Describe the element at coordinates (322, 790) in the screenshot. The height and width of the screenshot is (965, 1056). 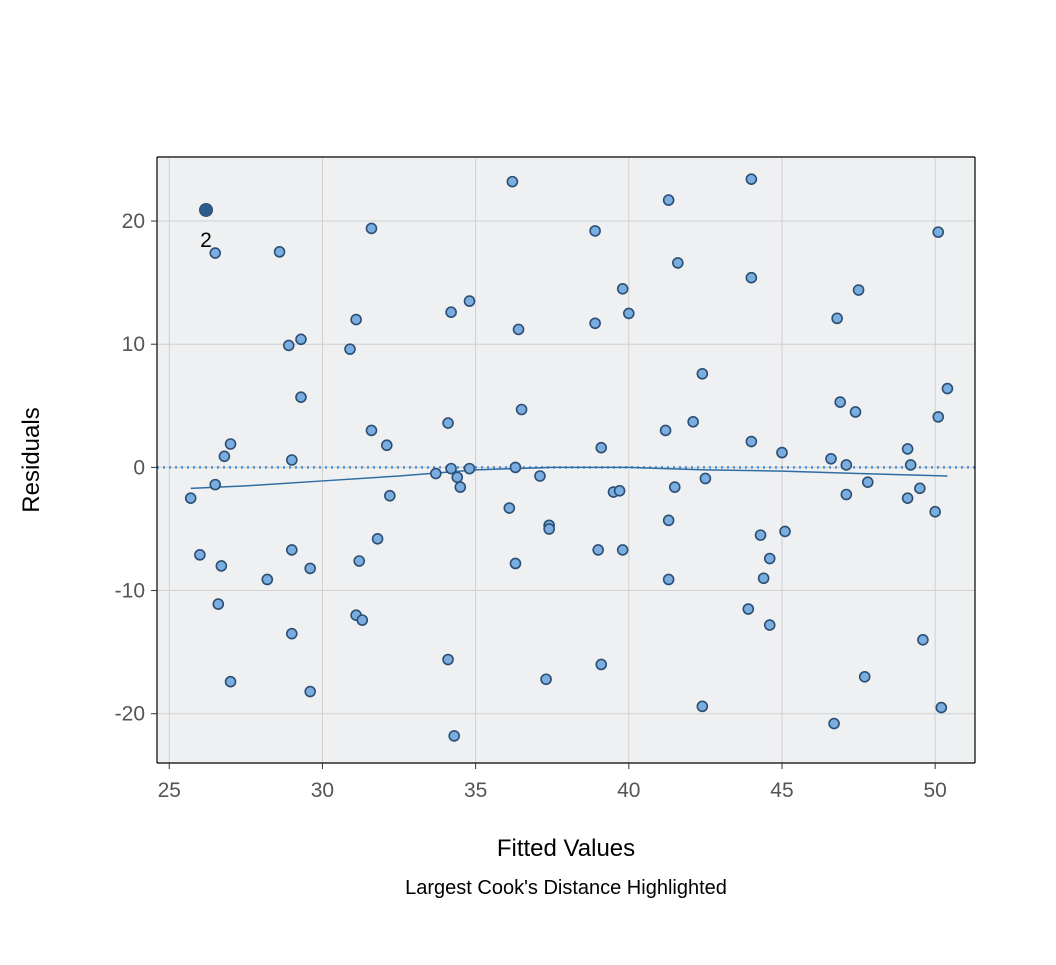
I see `x-tick-label: 30` at that location.